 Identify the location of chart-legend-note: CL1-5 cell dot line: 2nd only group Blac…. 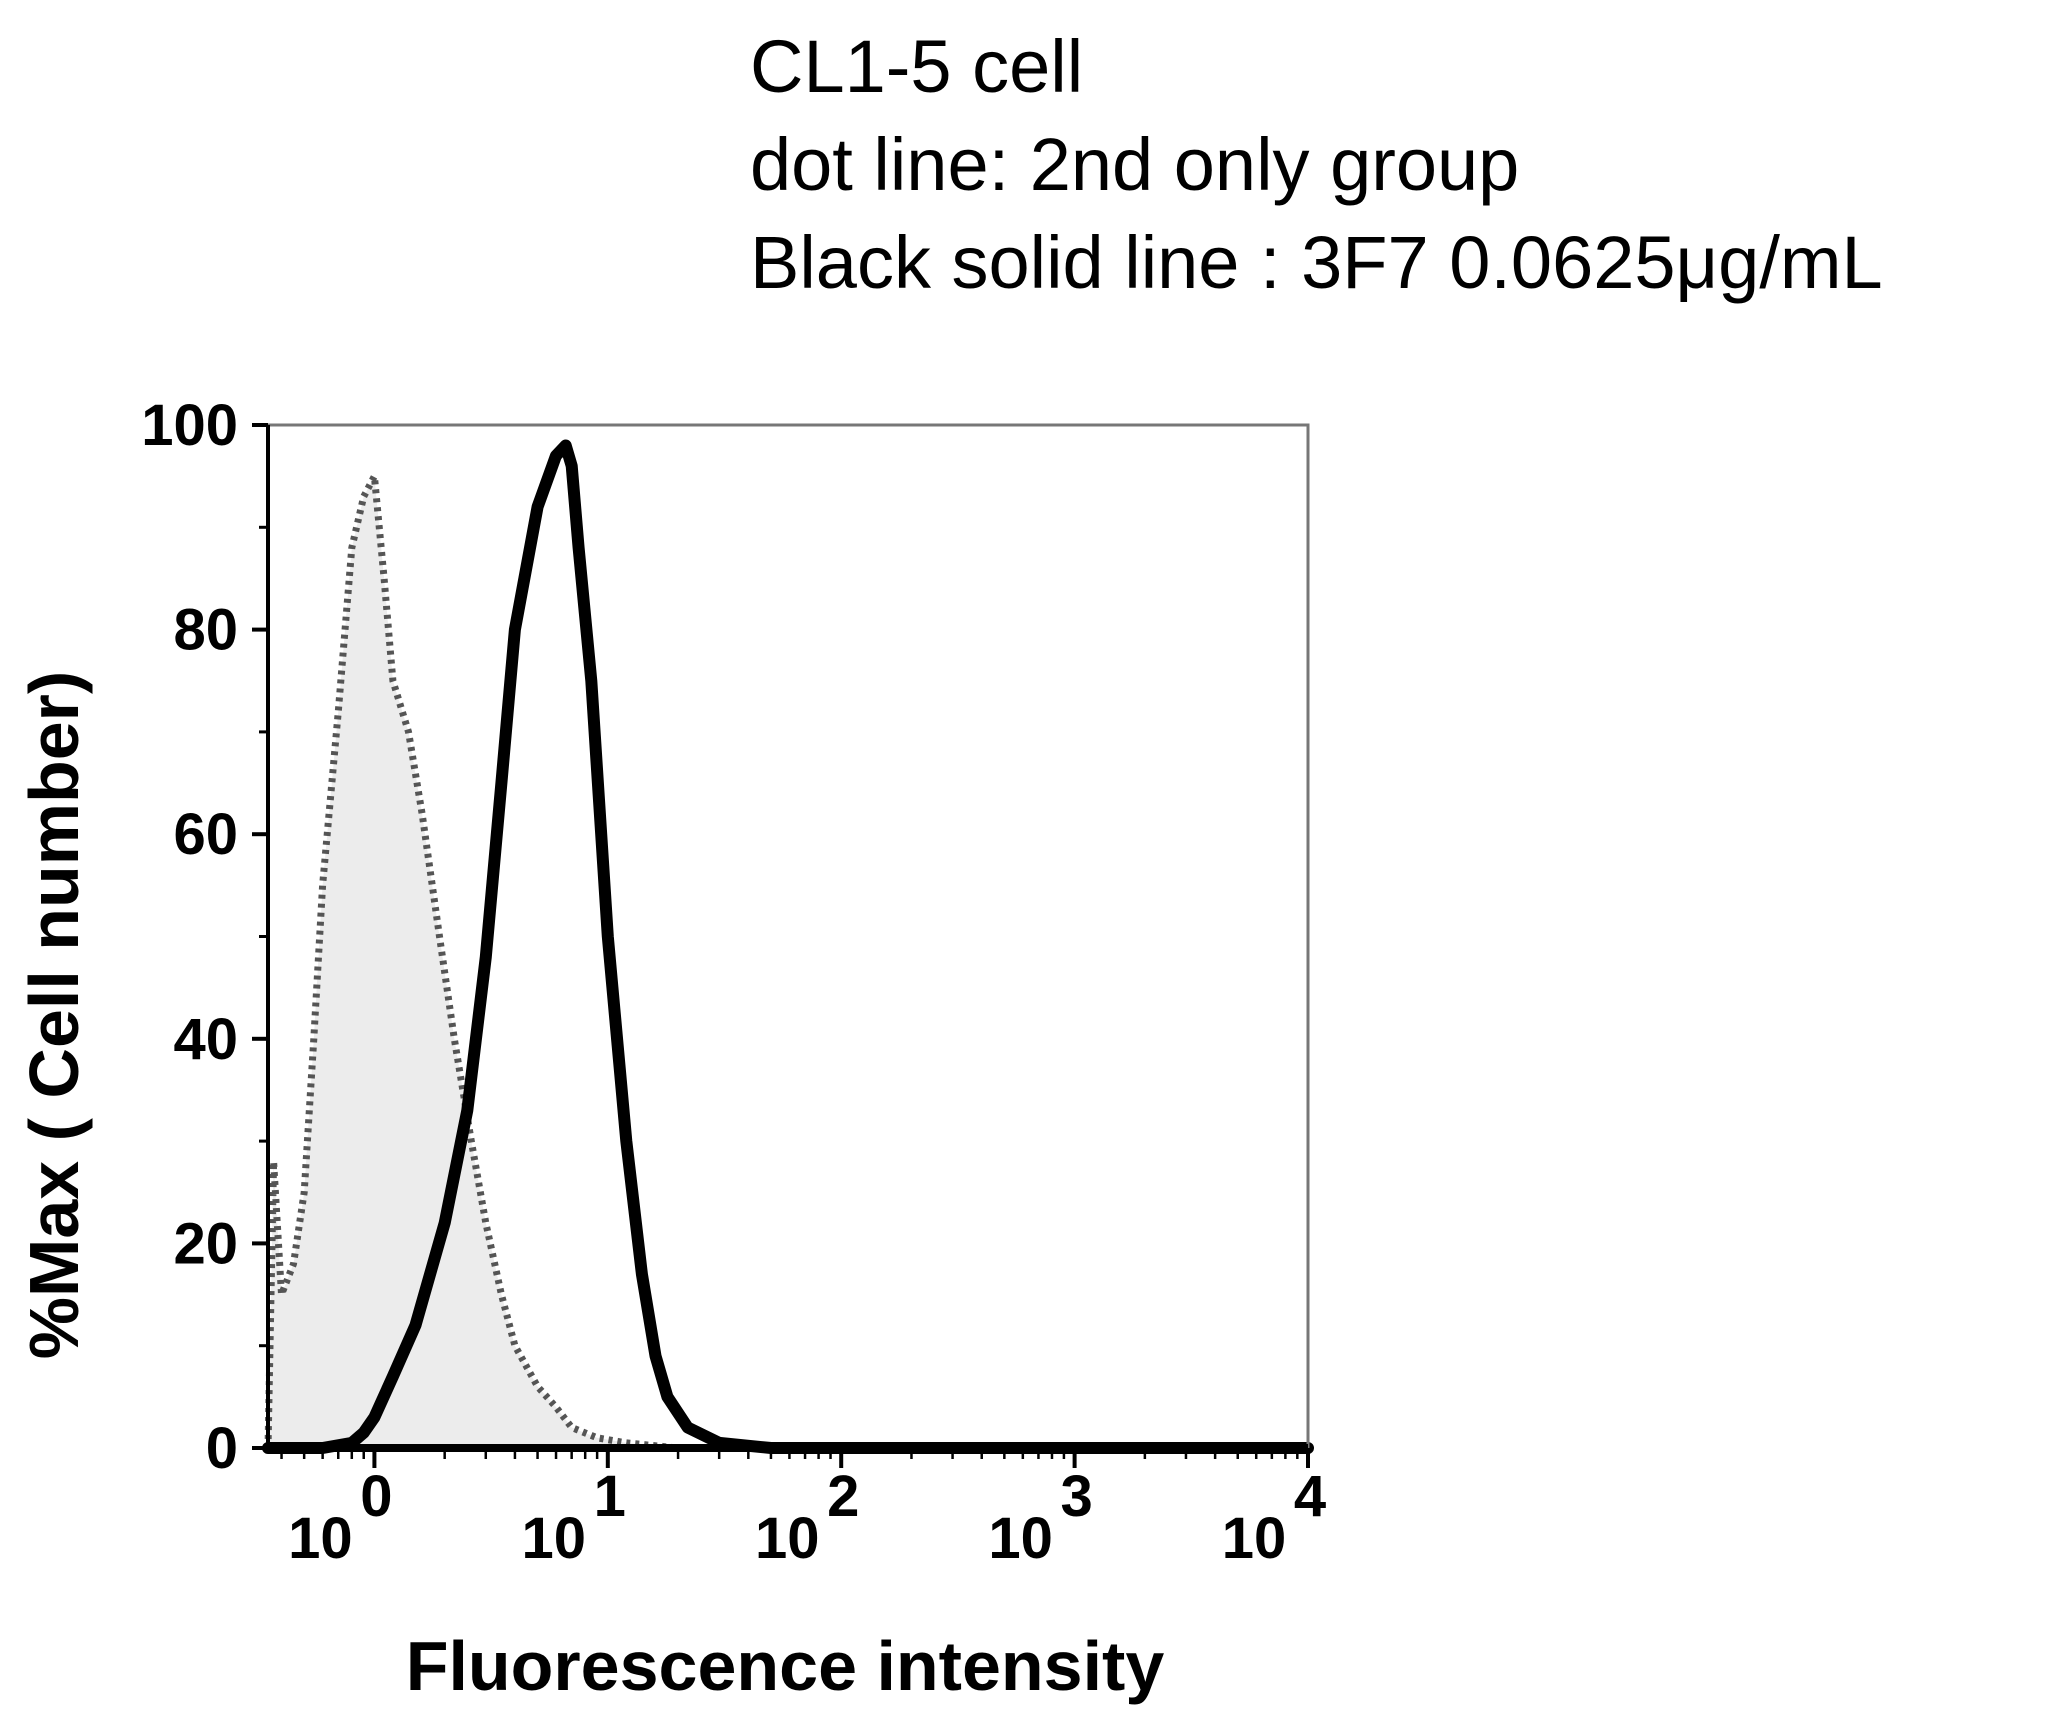
(1316, 165).